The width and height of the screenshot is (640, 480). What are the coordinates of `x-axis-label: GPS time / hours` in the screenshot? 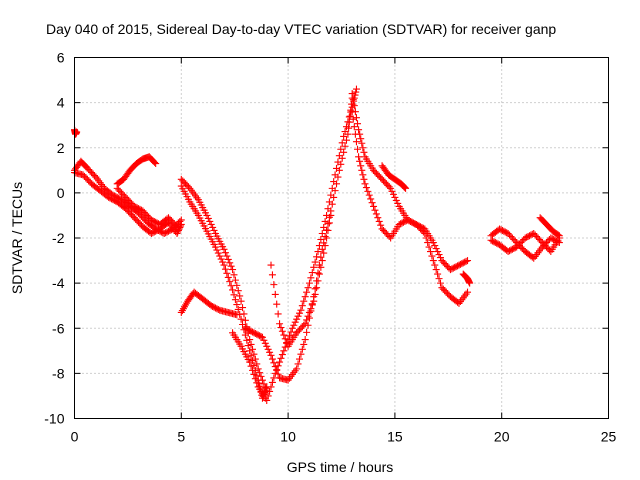 It's located at (340, 467).